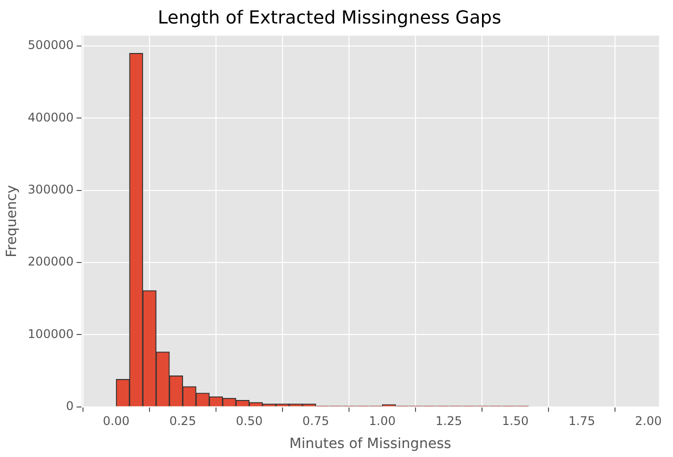 The width and height of the screenshot is (673, 457). Describe the element at coordinates (448, 421) in the screenshot. I see `x-tick-label: 1.25` at that location.